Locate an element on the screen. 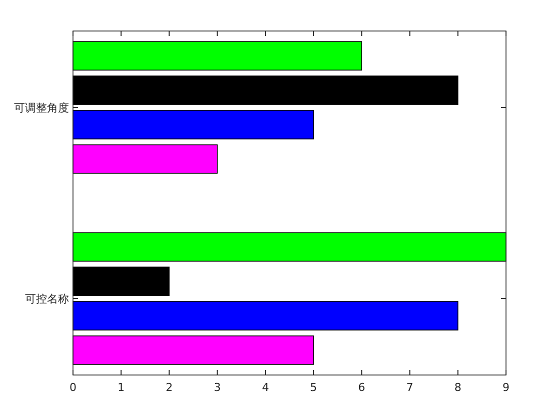 This screenshot has width=560, height=420. y-tick-label: 可控名称 is located at coordinates (47, 299).